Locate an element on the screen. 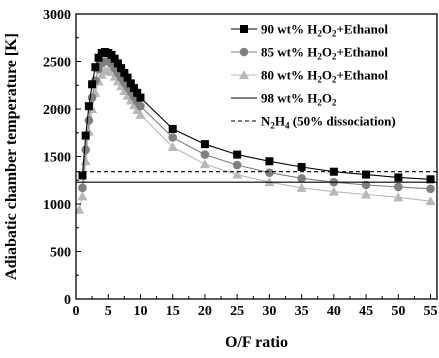 Image resolution: width=439 pixels, height=358 pixels. y-tick-label: 2500 is located at coordinates (57, 63).